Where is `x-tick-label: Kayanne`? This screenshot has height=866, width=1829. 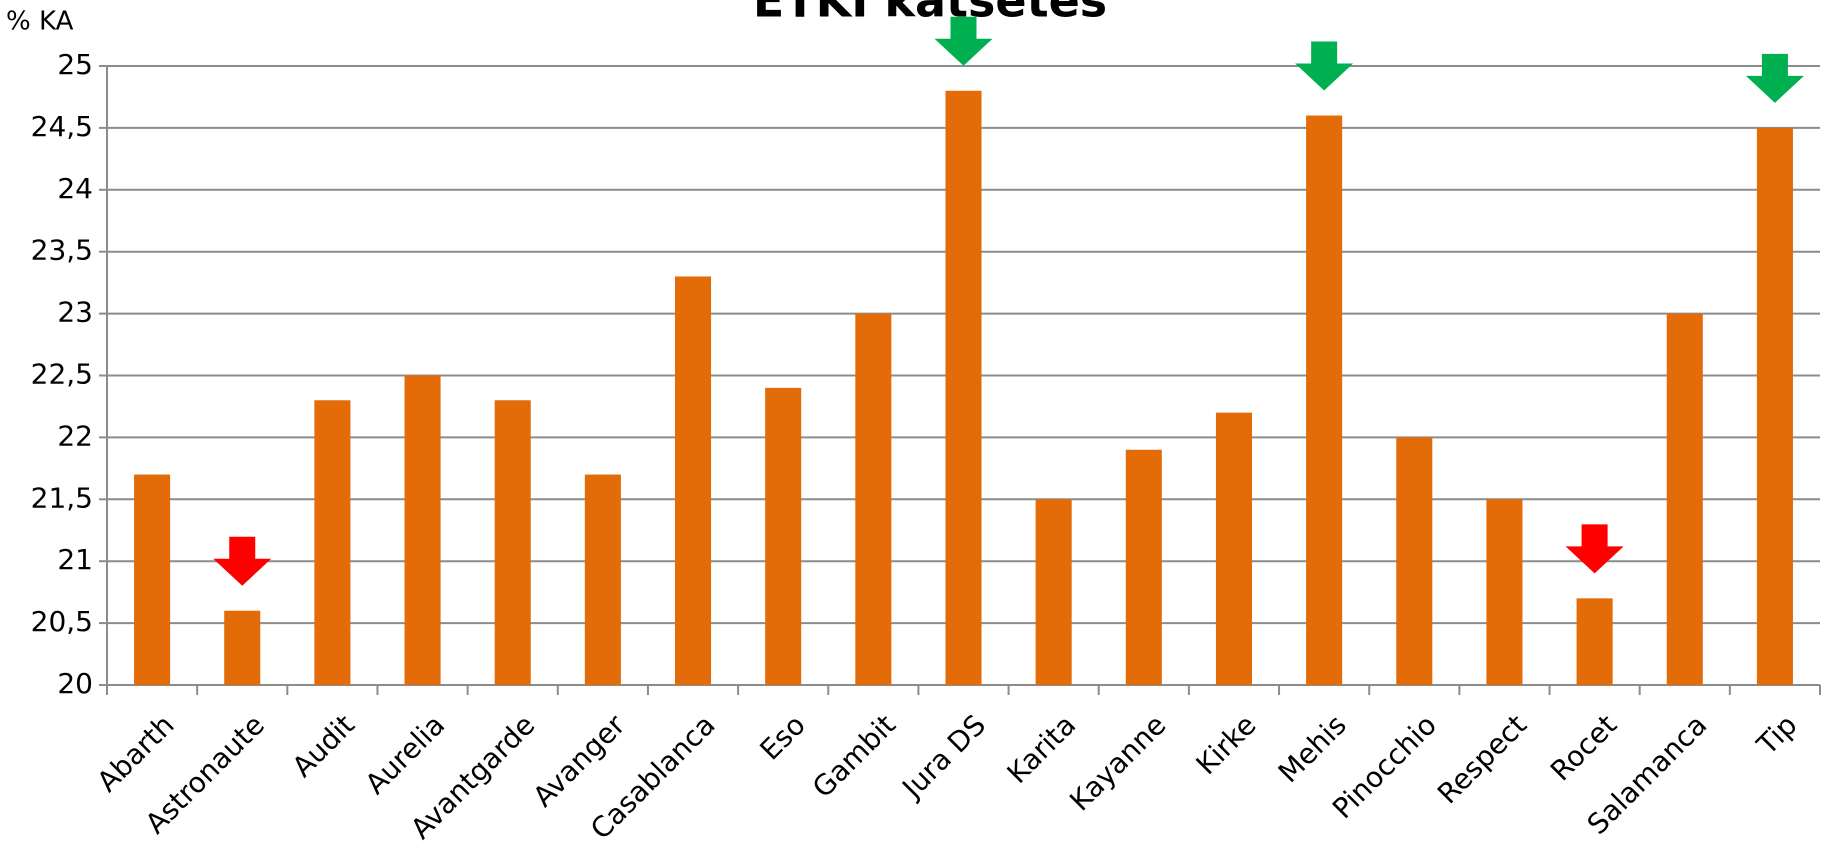 x-tick-label: Kayanne is located at coordinates (1117, 762).